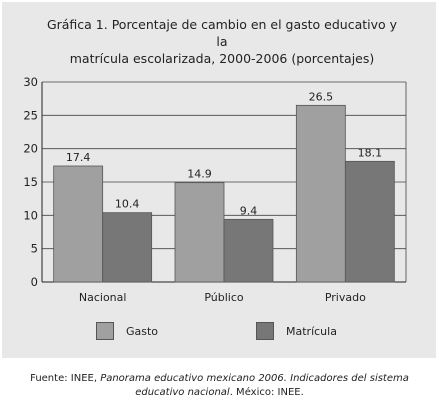  Describe the element at coordinates (248, 250) in the screenshot. I see `bar-público-matrícula` at that location.